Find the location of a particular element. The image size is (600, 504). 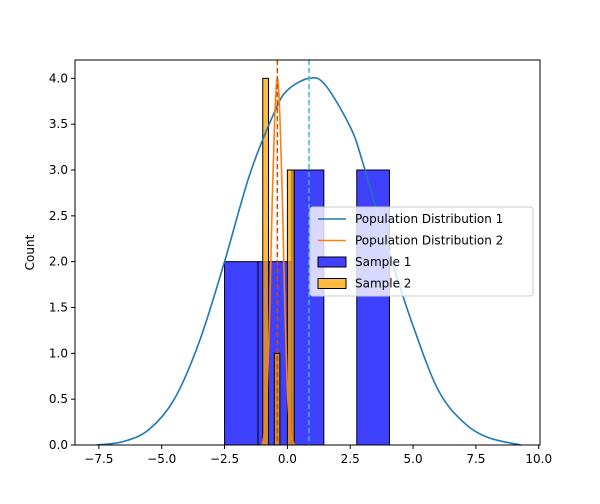

legend-label-sample-2: Sample 2 is located at coordinates (383, 284).